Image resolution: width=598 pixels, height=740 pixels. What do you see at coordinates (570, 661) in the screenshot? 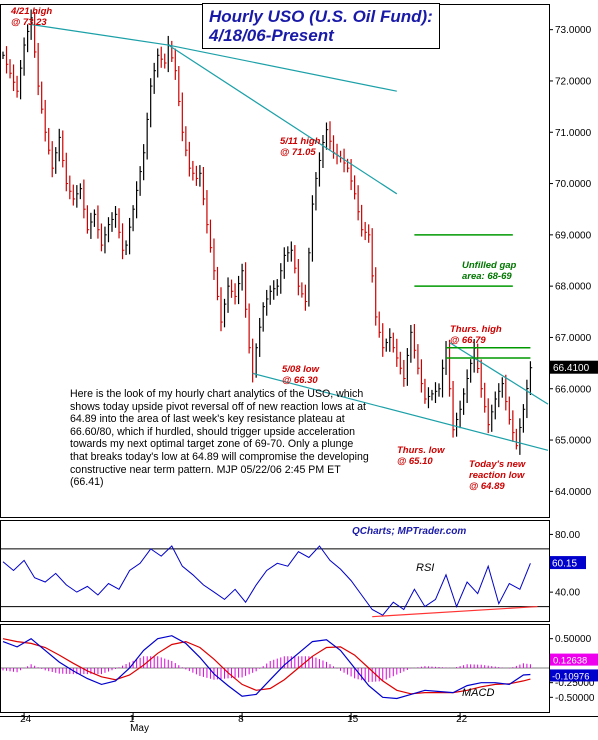
I see `macd-last-value: 0.12638` at bounding box center [570, 661].